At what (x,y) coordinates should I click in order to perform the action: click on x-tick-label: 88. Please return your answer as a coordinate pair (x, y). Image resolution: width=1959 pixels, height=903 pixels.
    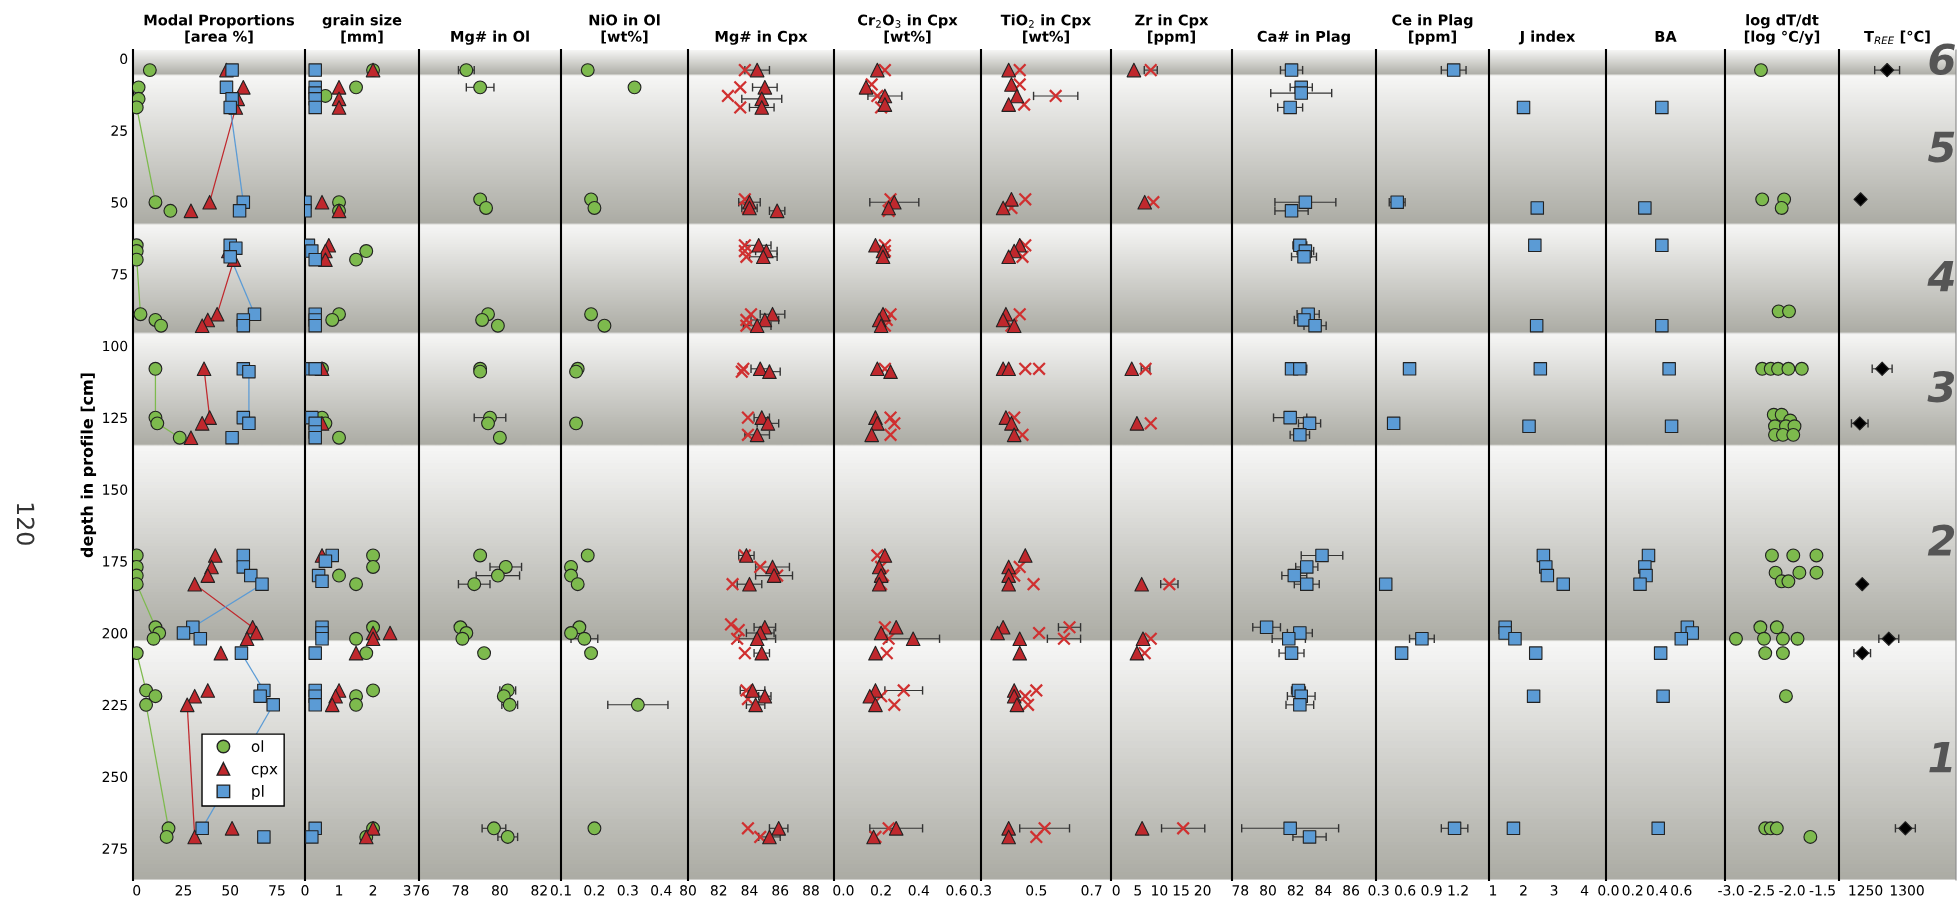
    Looking at the image, I should click on (811, 890).